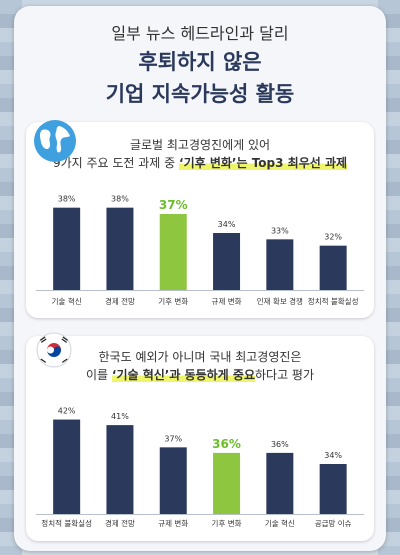  What do you see at coordinates (280, 230) in the screenshot?
I see `bar-value-label: 33%` at bounding box center [280, 230].